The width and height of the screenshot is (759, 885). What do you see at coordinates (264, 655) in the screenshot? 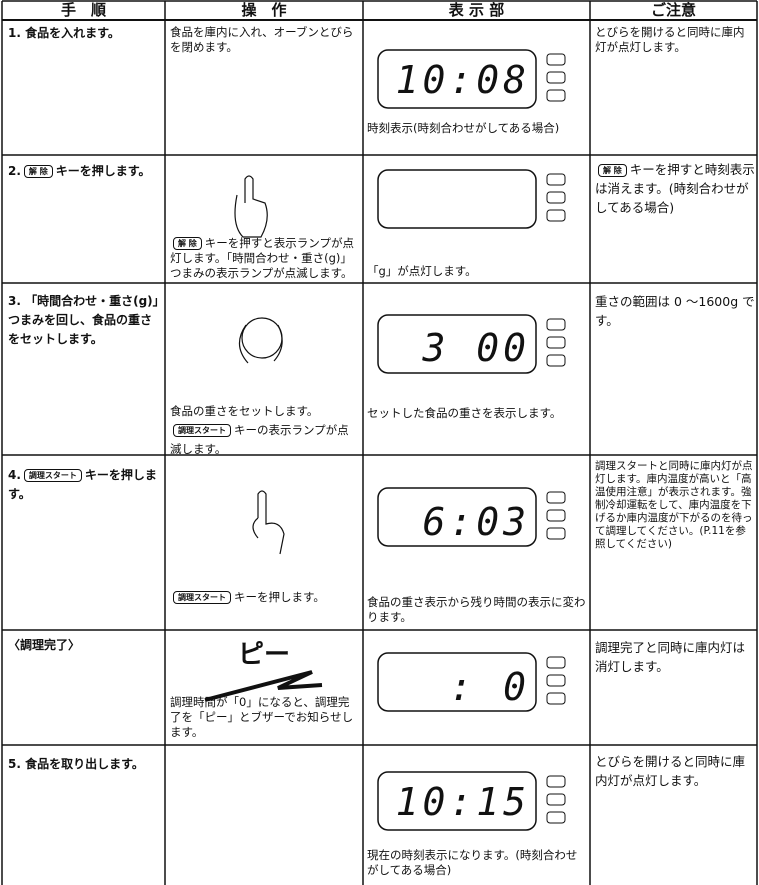
I see `sound: ピー` at bounding box center [264, 655].